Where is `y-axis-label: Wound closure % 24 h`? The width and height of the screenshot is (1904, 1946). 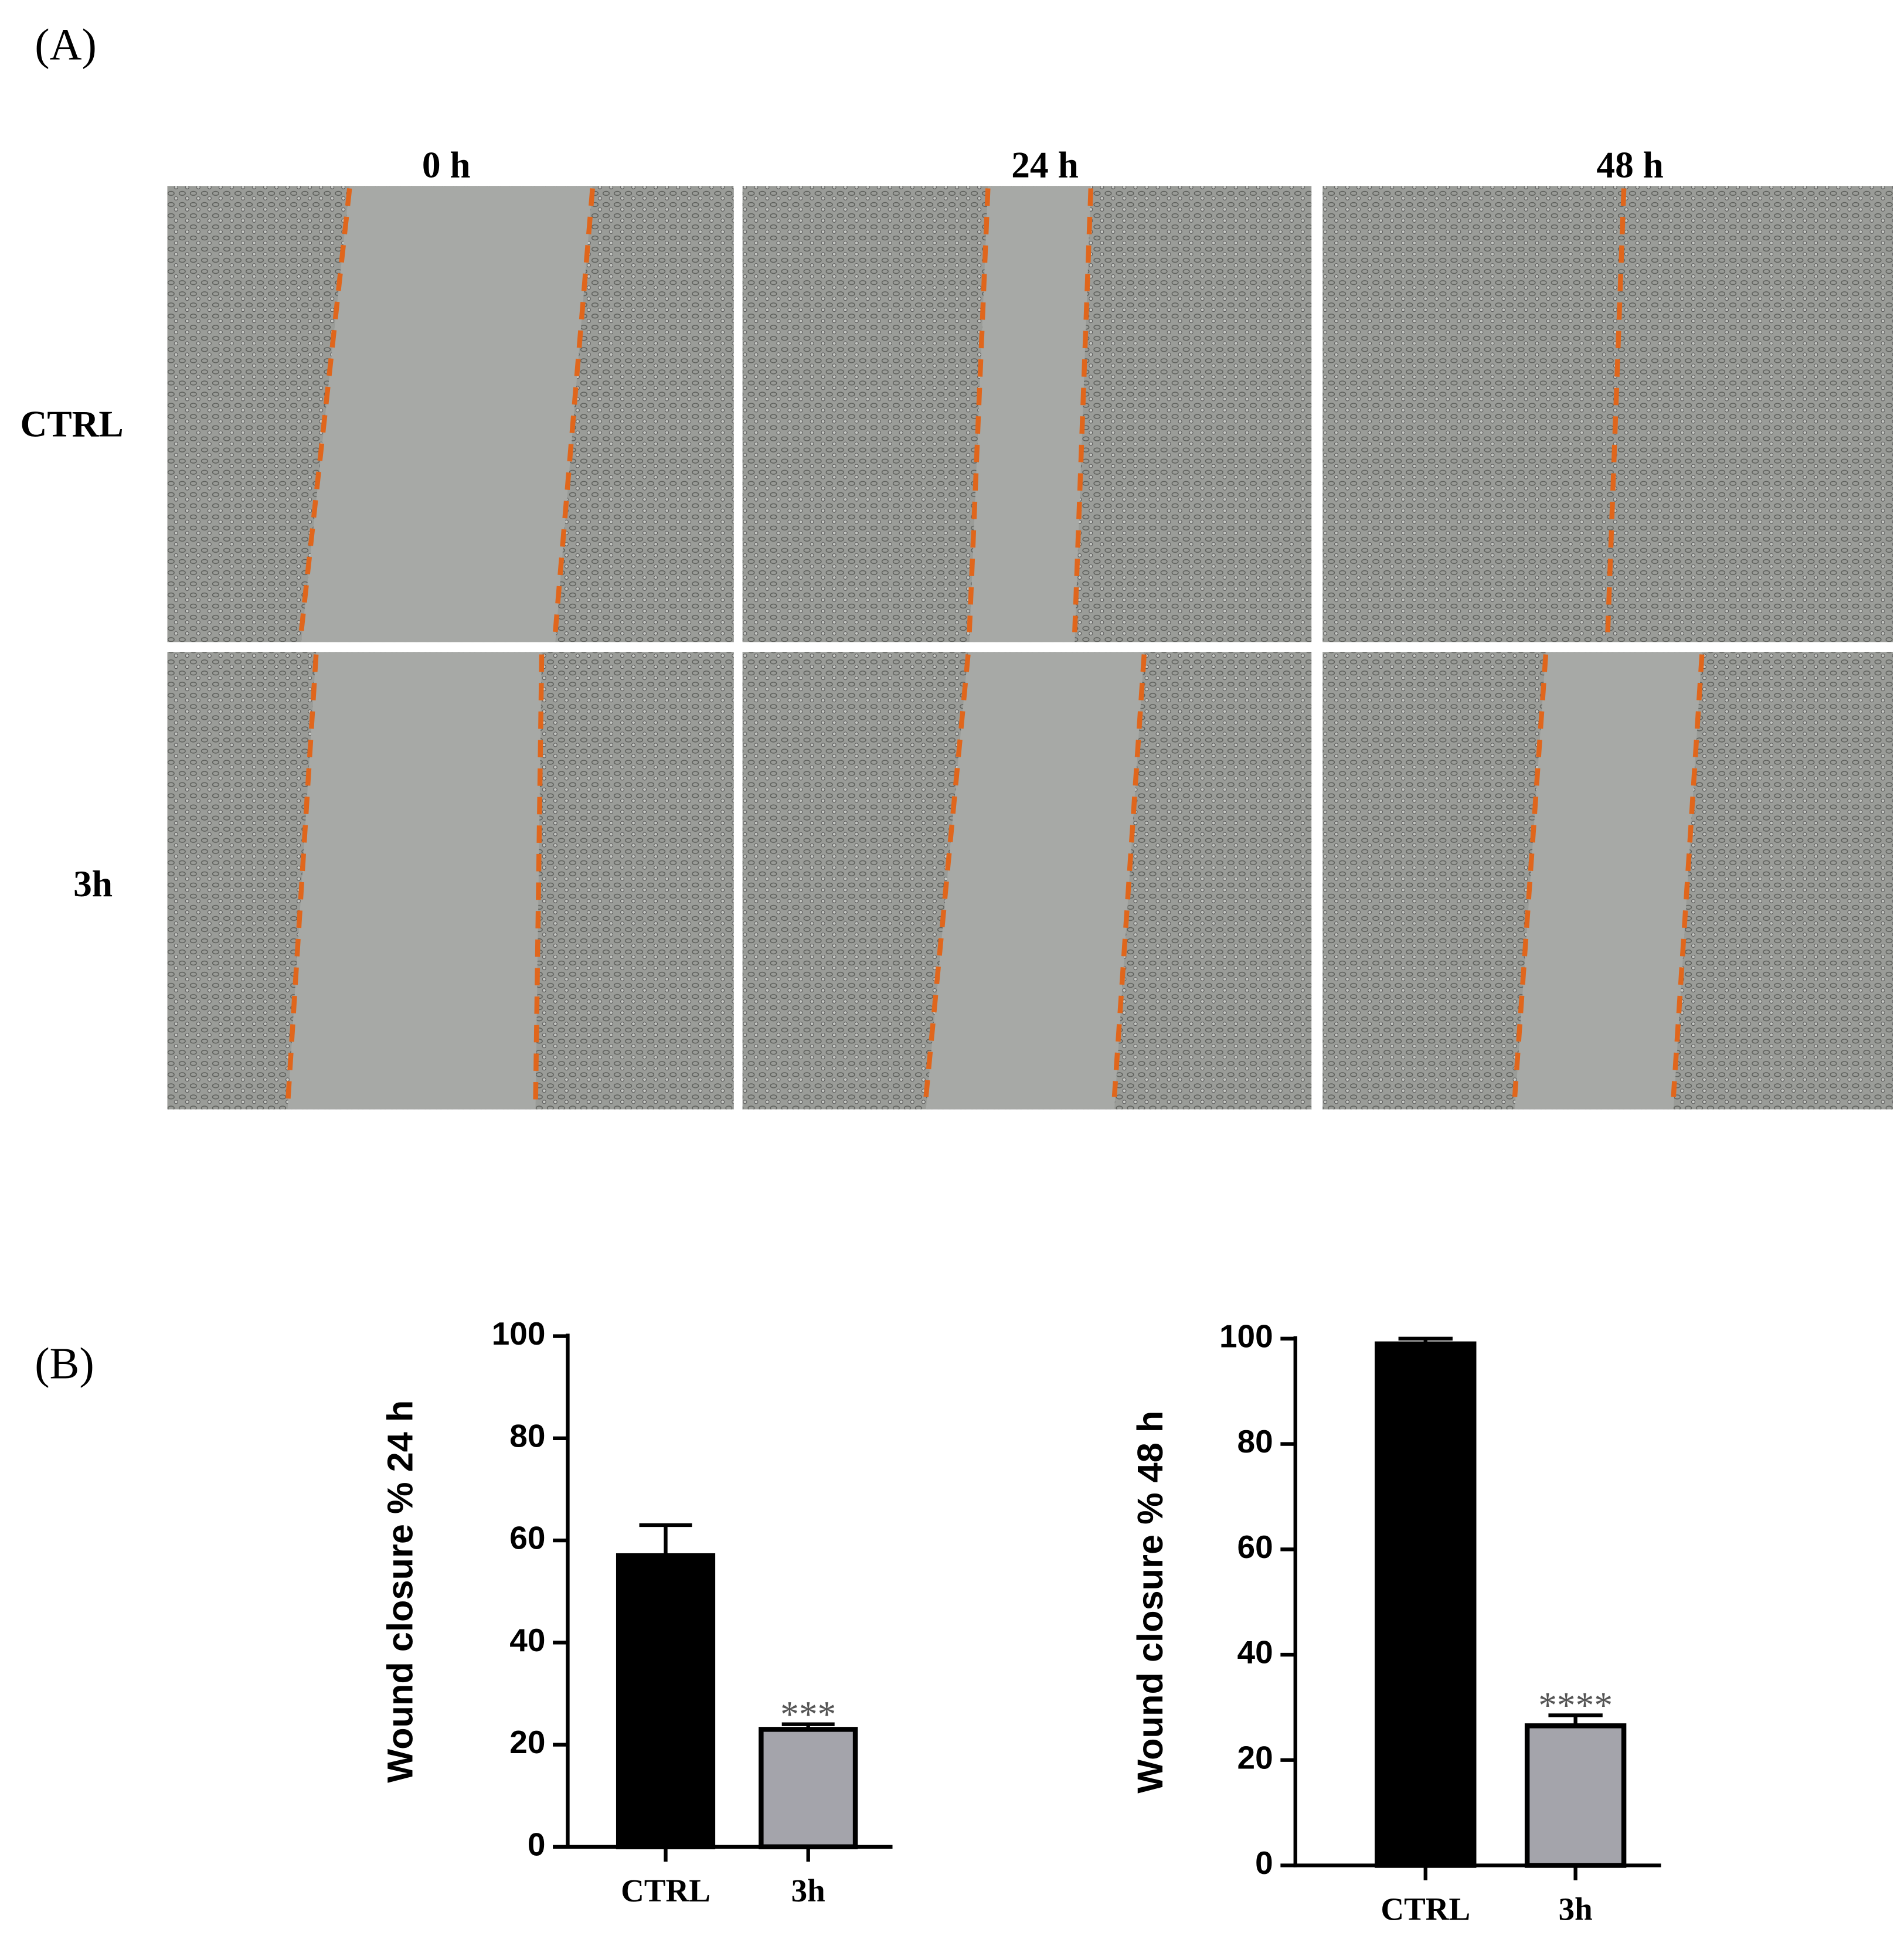
y-axis-label: Wound closure % 24 h is located at coordinates (399, 1591).